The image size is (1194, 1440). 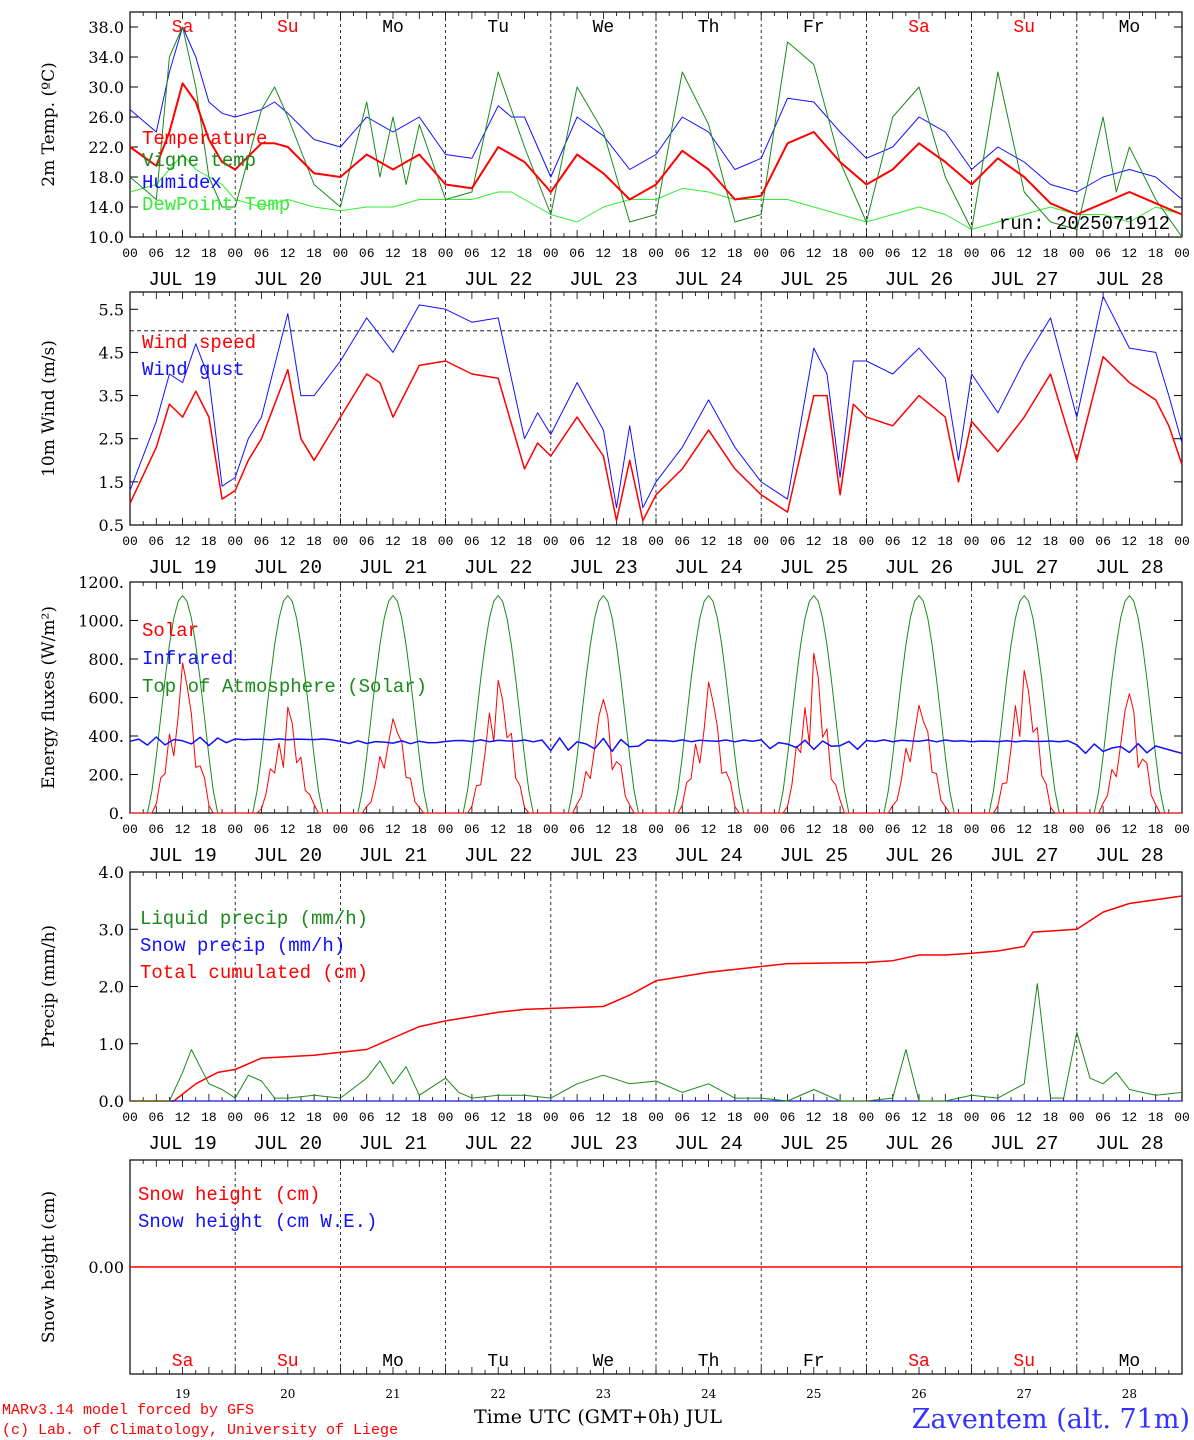 What do you see at coordinates (813, 1394) in the screenshot?
I see `day-number-label: 25` at bounding box center [813, 1394].